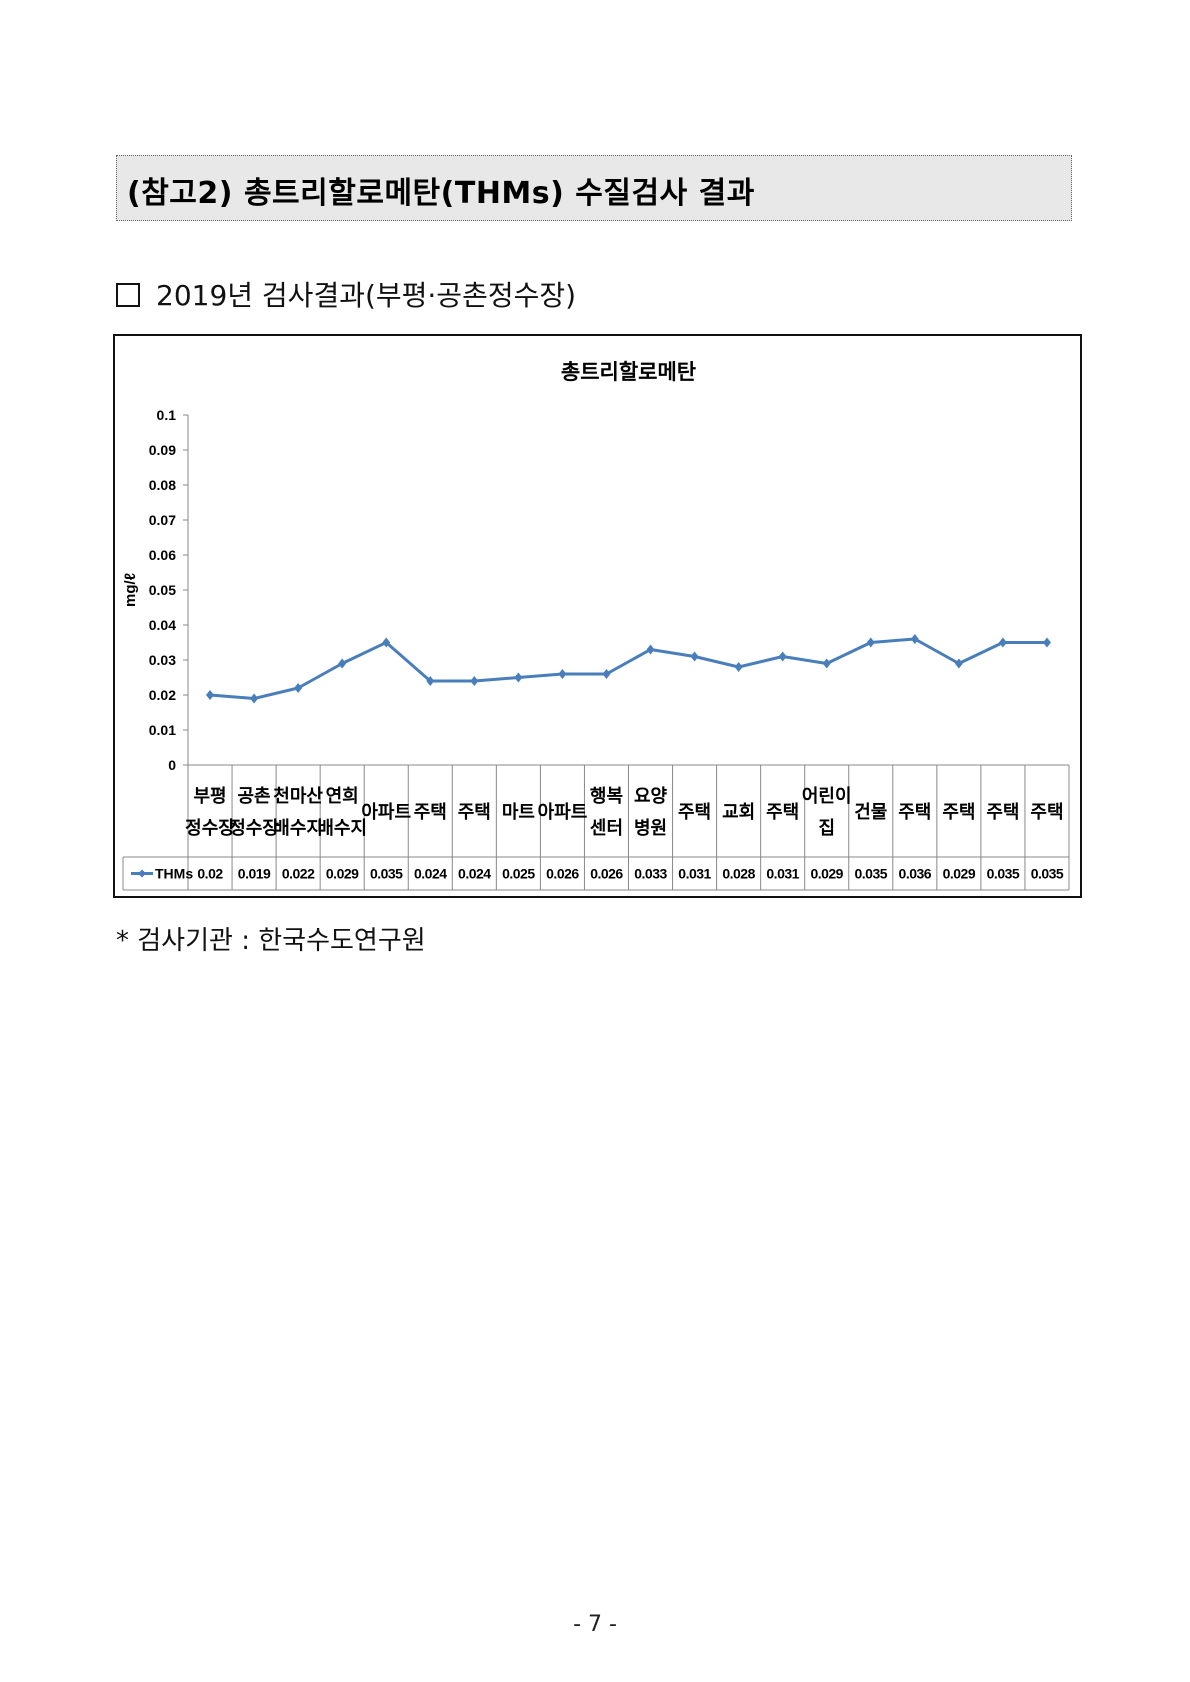  What do you see at coordinates (254, 796) in the screenshot?
I see `category-label: 공촌` at bounding box center [254, 796].